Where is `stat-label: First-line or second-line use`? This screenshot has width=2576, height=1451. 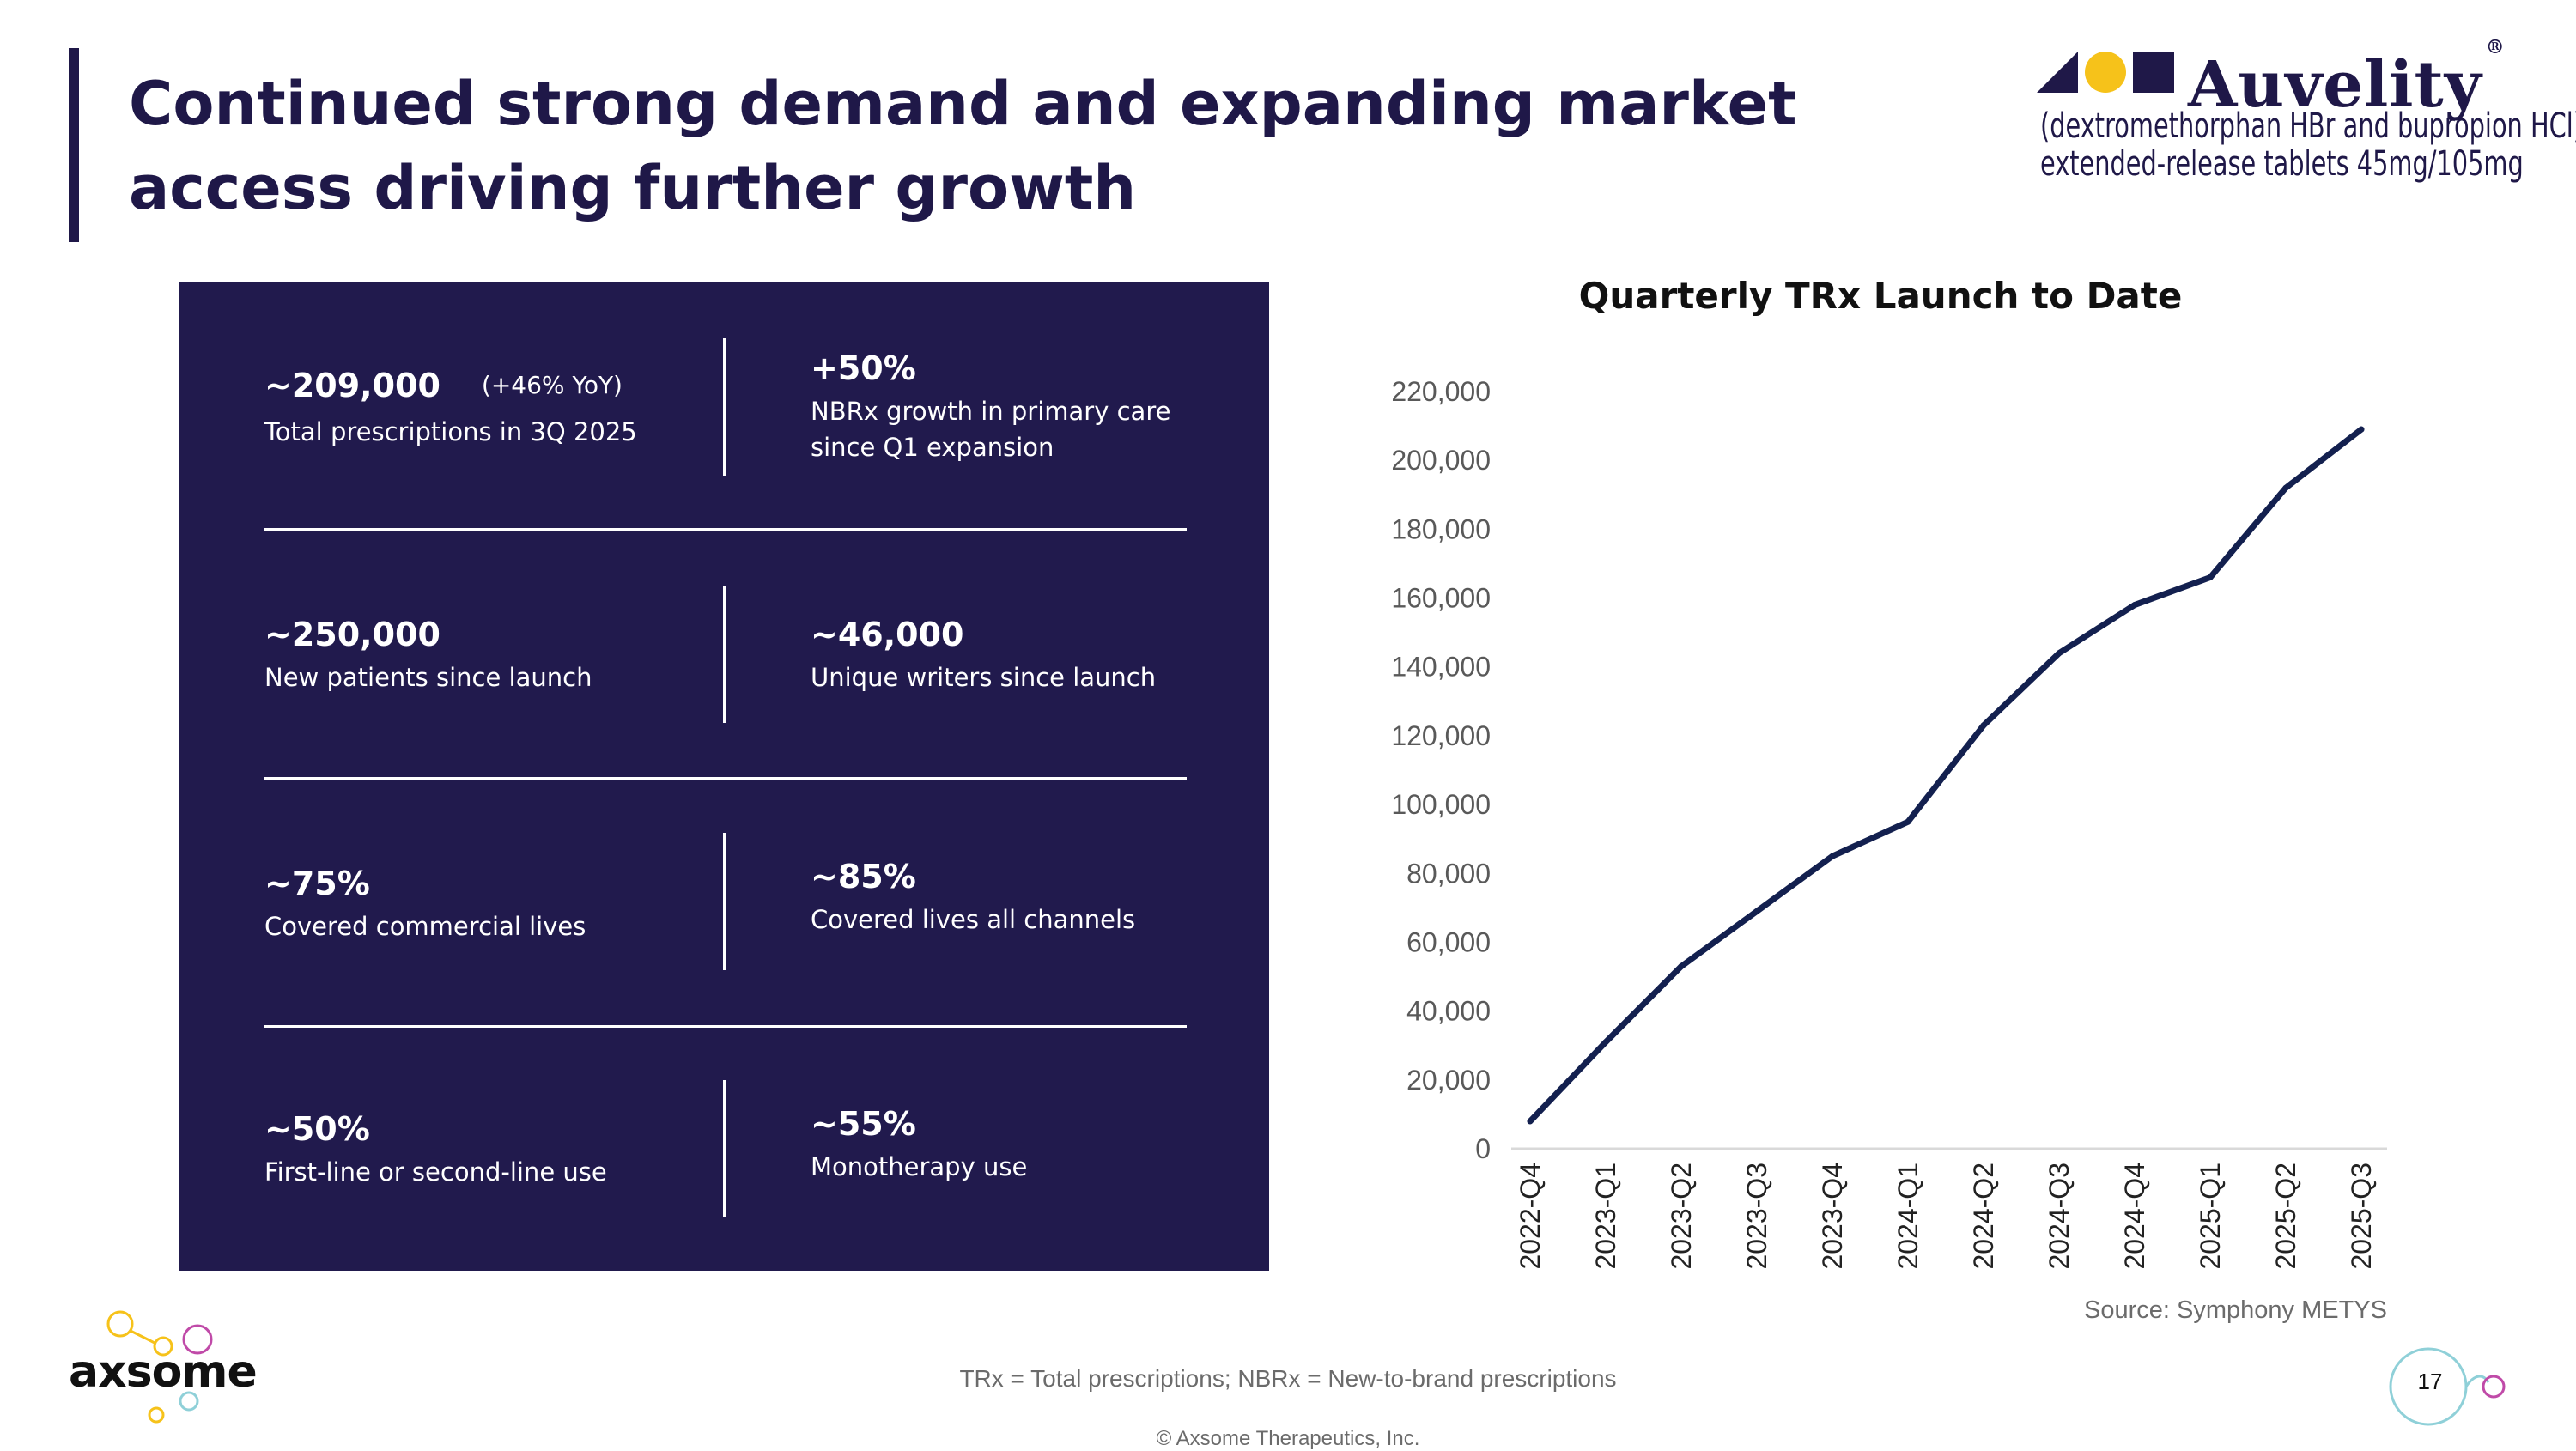
stat-label: First-line or second-line use is located at coordinates (435, 1172).